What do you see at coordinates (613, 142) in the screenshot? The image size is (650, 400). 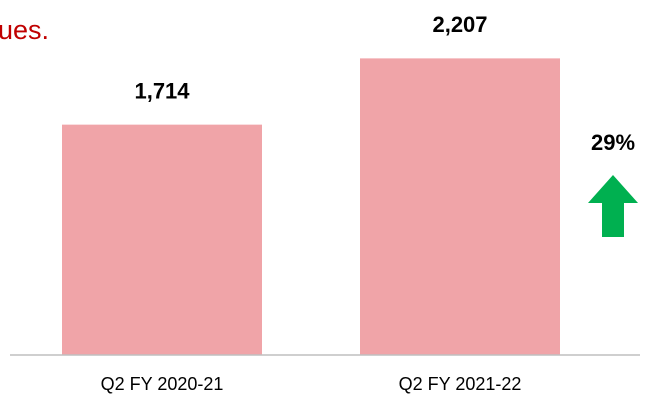 I see `growth-annotation: 29%` at bounding box center [613, 142].